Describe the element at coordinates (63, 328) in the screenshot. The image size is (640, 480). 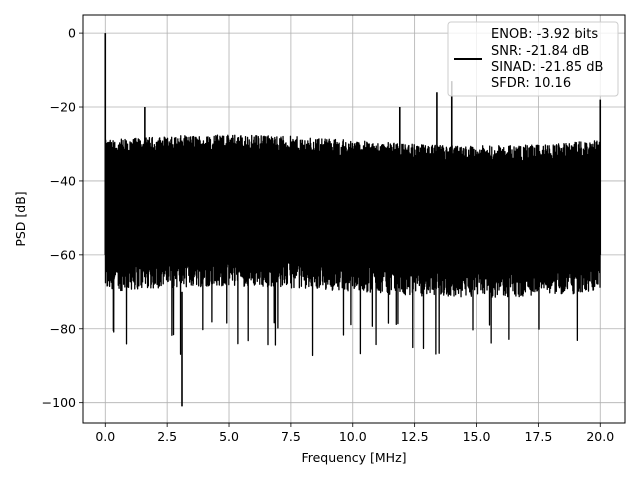
I see `y-tick-label: −80` at that location.